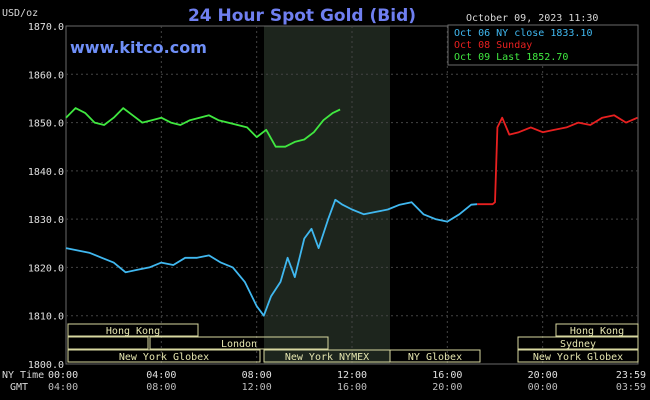  What do you see at coordinates (46, 220) in the screenshot?
I see `y-tick-label: 1830.0` at bounding box center [46, 220].